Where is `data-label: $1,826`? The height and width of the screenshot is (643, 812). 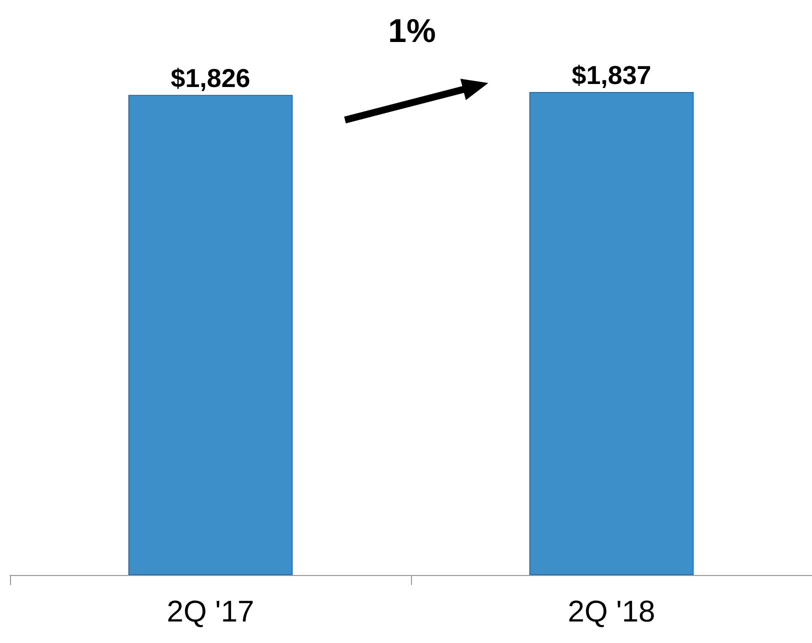 data-label: $1,826 is located at coordinates (210, 77).